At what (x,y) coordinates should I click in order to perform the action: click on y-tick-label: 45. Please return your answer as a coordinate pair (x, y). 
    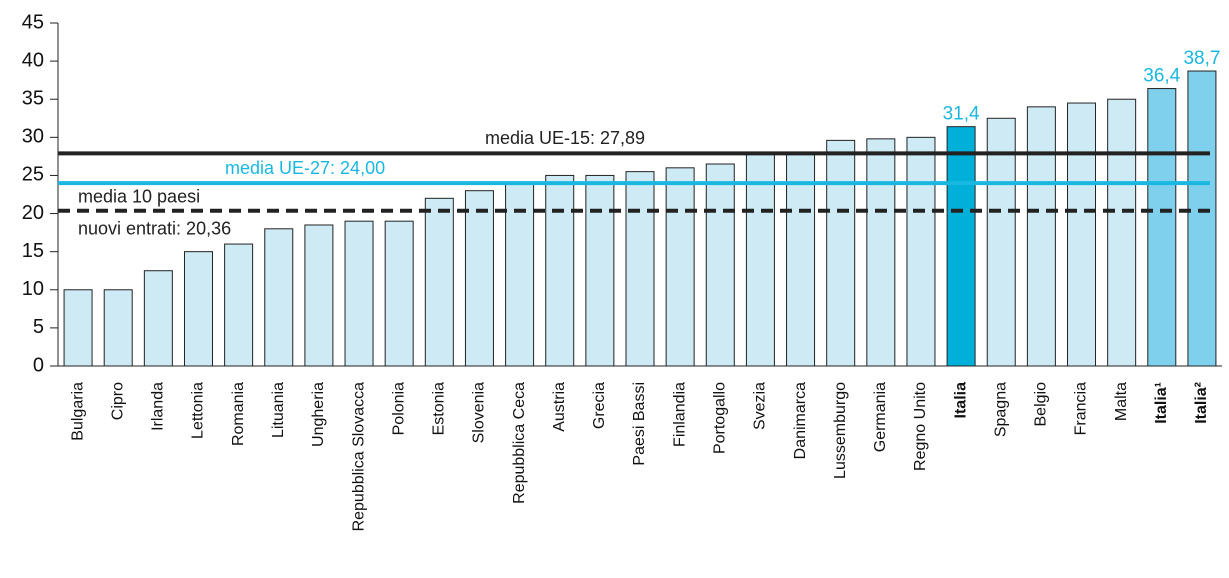
    Looking at the image, I should click on (33, 22).